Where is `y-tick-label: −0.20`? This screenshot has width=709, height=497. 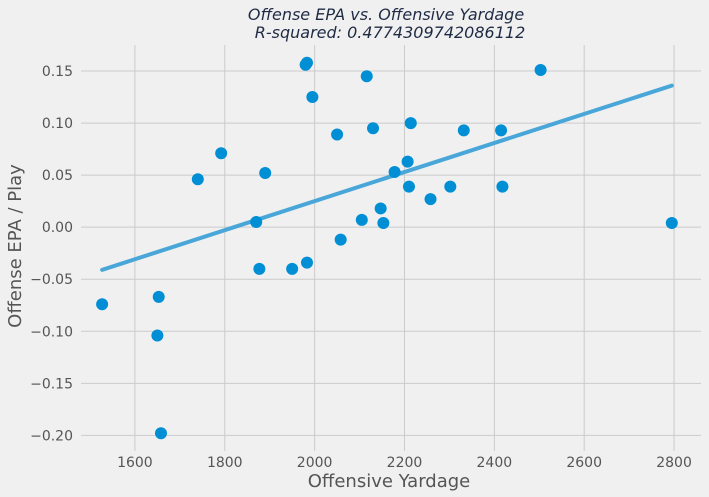
y-tick-label: −0.20 is located at coordinates (51, 436).